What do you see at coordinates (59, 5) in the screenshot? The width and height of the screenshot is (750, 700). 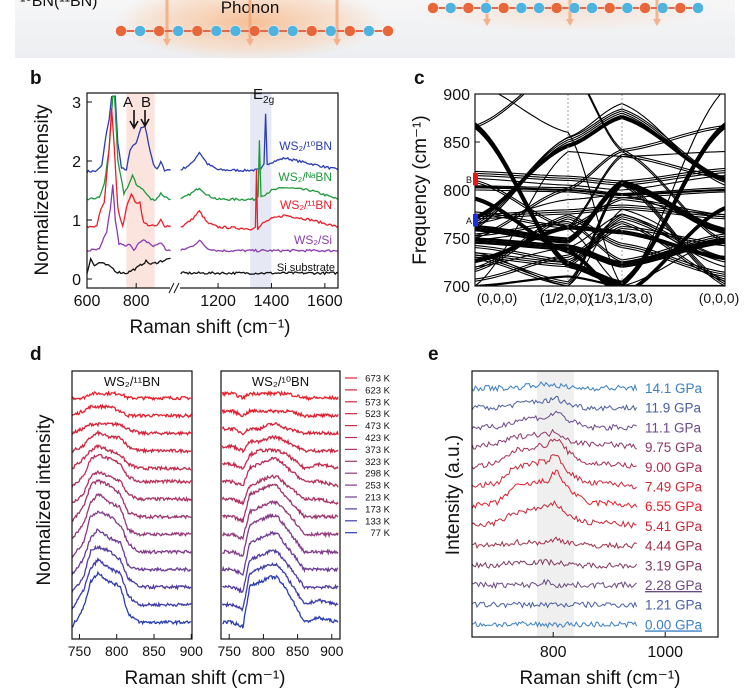 I see `isotope-label: ¹⁰BN(¹¹BN)` at bounding box center [59, 5].